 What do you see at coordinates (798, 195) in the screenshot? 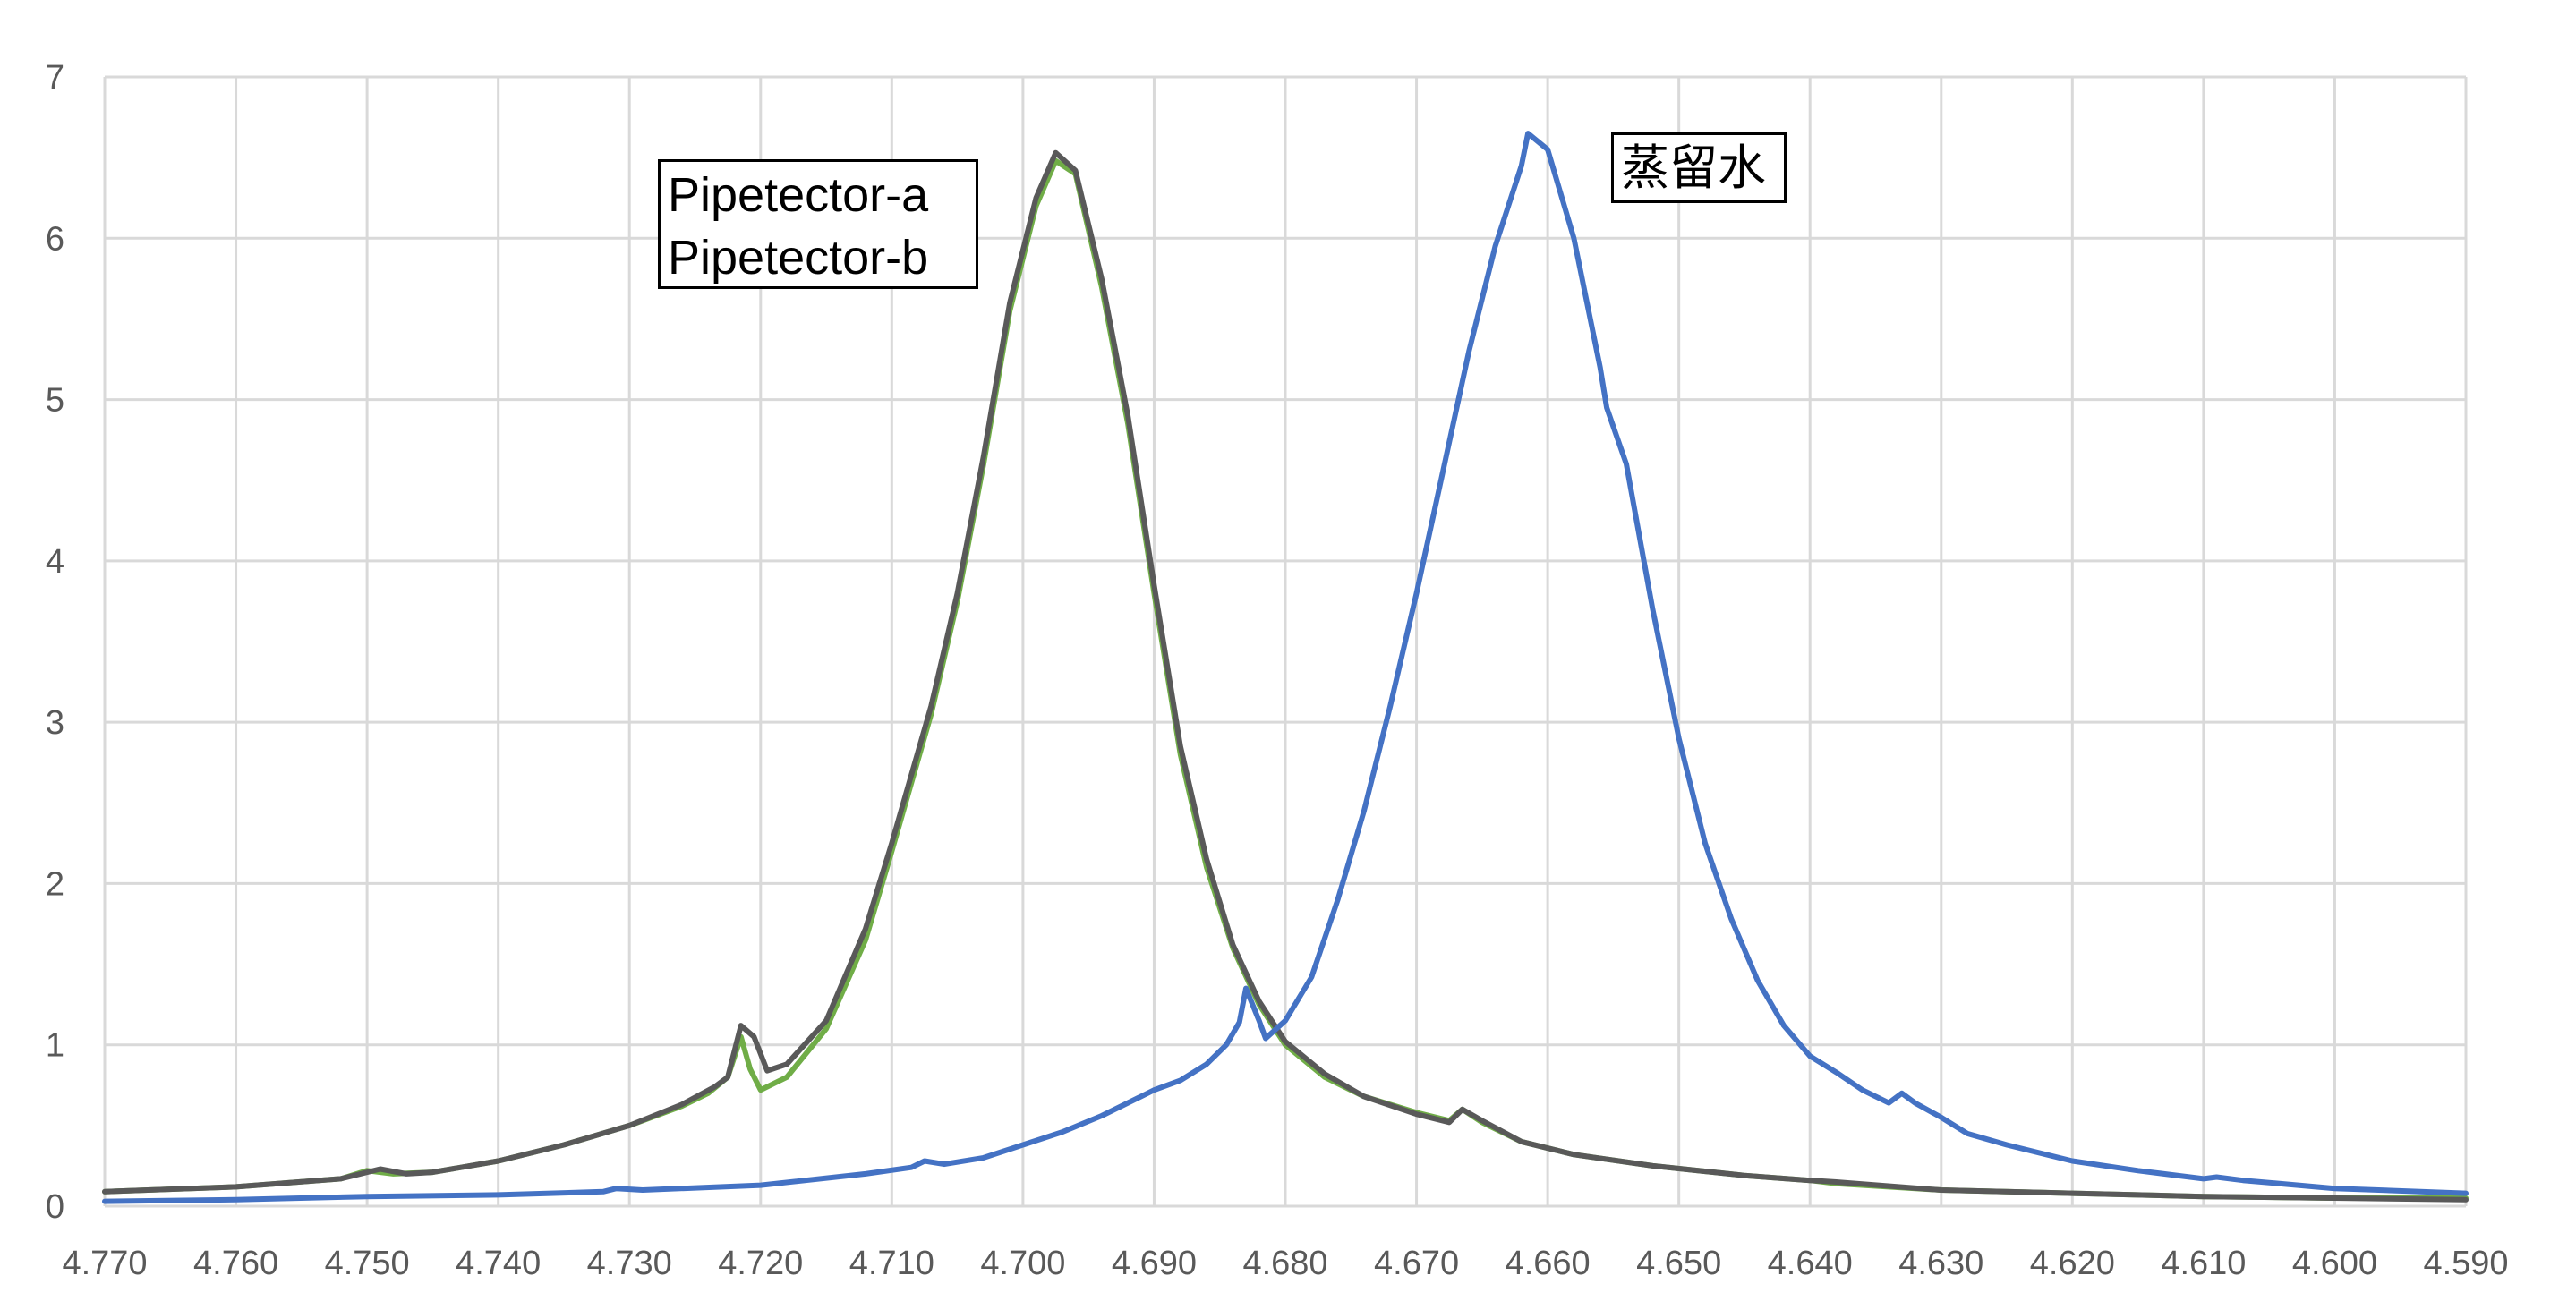
I see `legend-label-pipetector-a: Pipetector-a` at bounding box center [798, 195].